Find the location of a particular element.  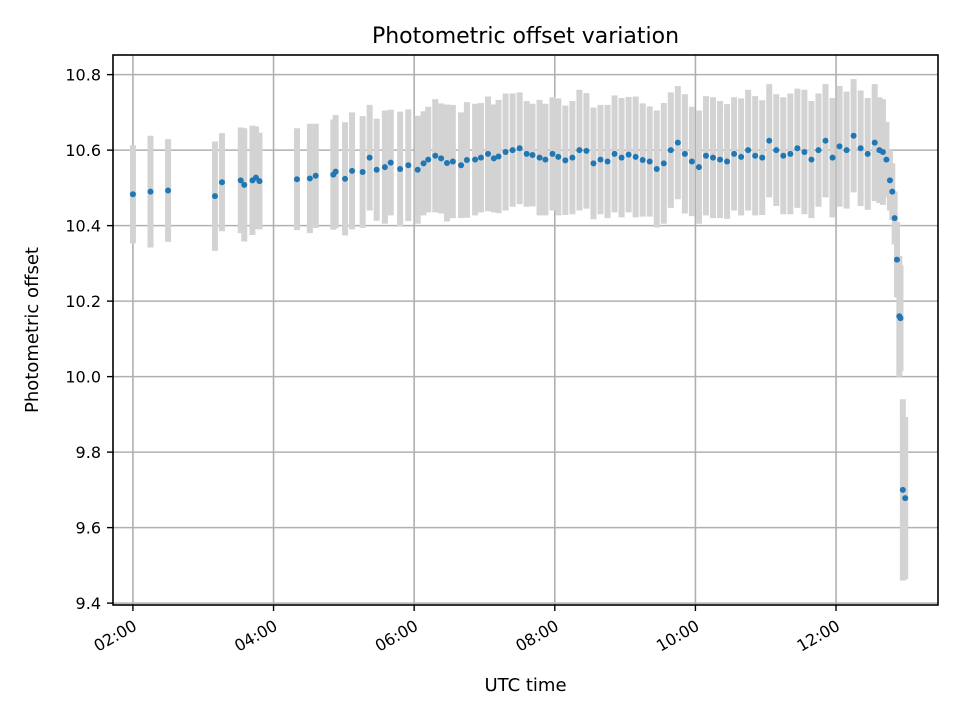

y-tick-label: 10.6 is located at coordinates (83, 150).